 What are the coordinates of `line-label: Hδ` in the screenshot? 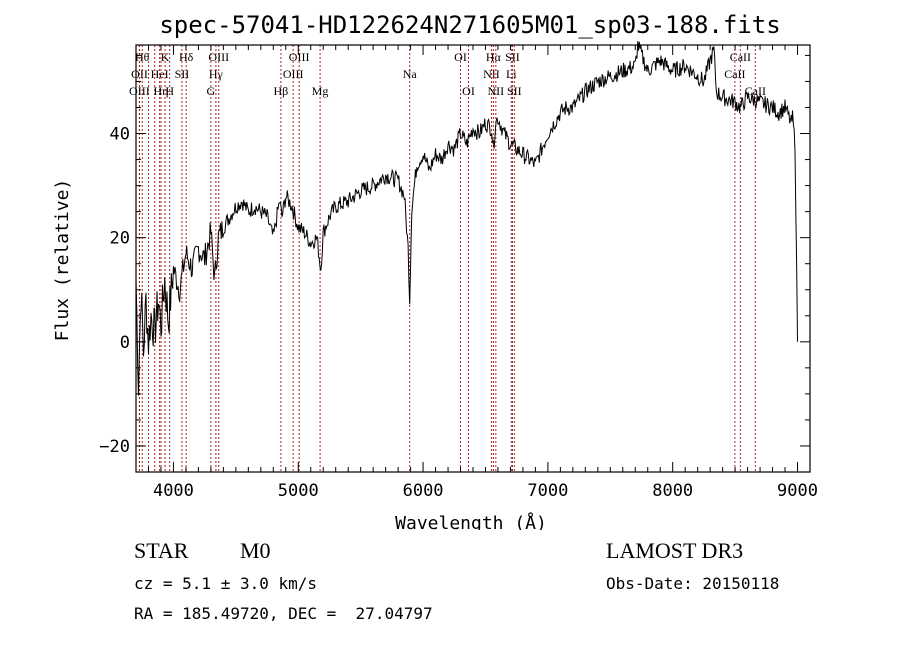 It's located at (186, 57).